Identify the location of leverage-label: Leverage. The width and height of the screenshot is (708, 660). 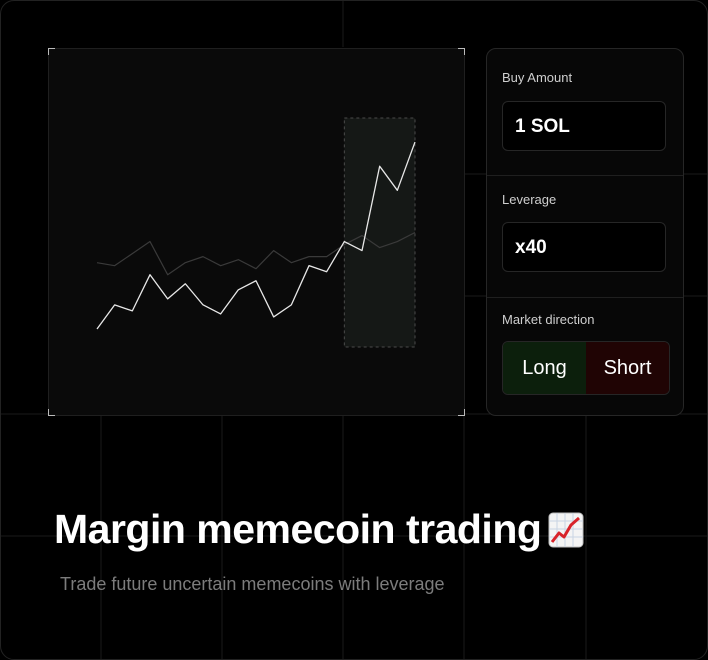
(529, 199).